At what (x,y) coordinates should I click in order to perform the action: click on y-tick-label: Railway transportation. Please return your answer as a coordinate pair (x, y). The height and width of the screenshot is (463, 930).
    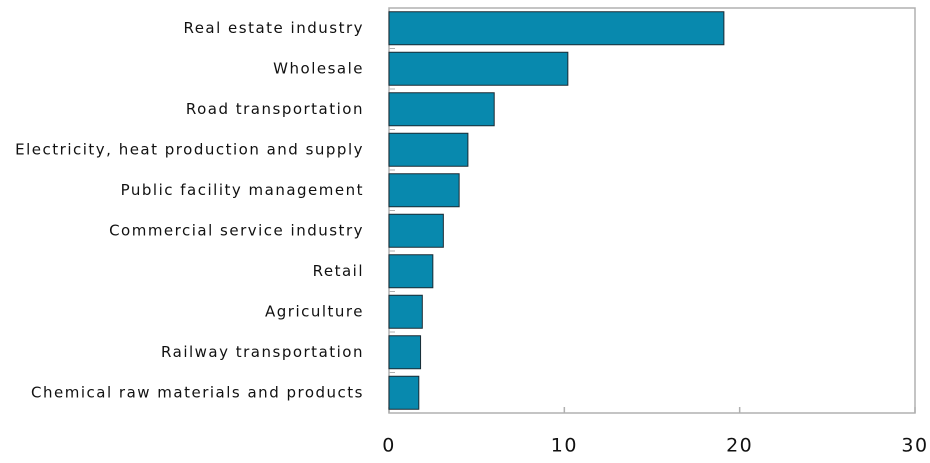
    Looking at the image, I should click on (262, 352).